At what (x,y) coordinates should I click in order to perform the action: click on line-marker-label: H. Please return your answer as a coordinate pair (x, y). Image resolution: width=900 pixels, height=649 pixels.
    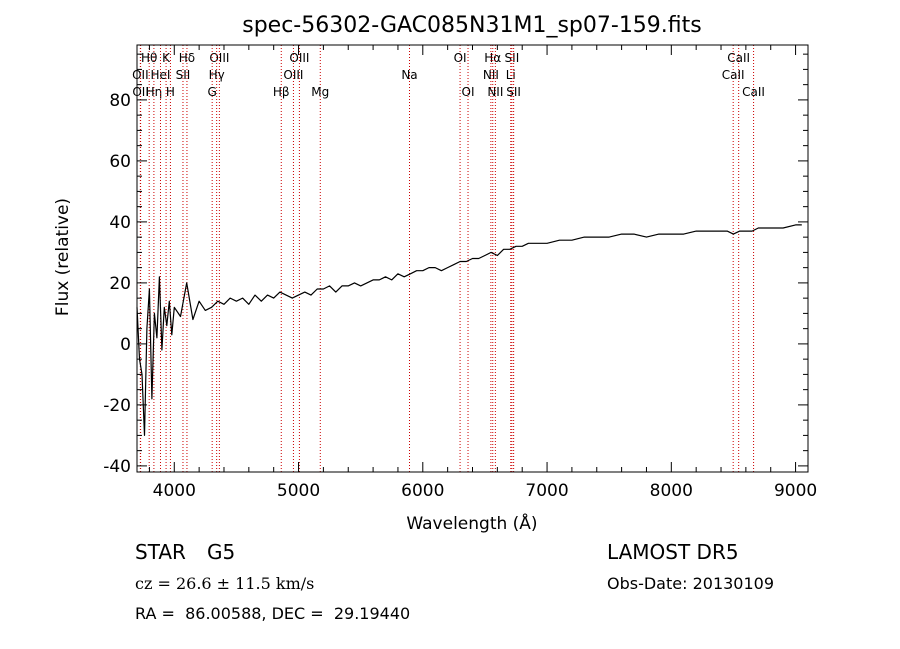
    Looking at the image, I should click on (170, 92).